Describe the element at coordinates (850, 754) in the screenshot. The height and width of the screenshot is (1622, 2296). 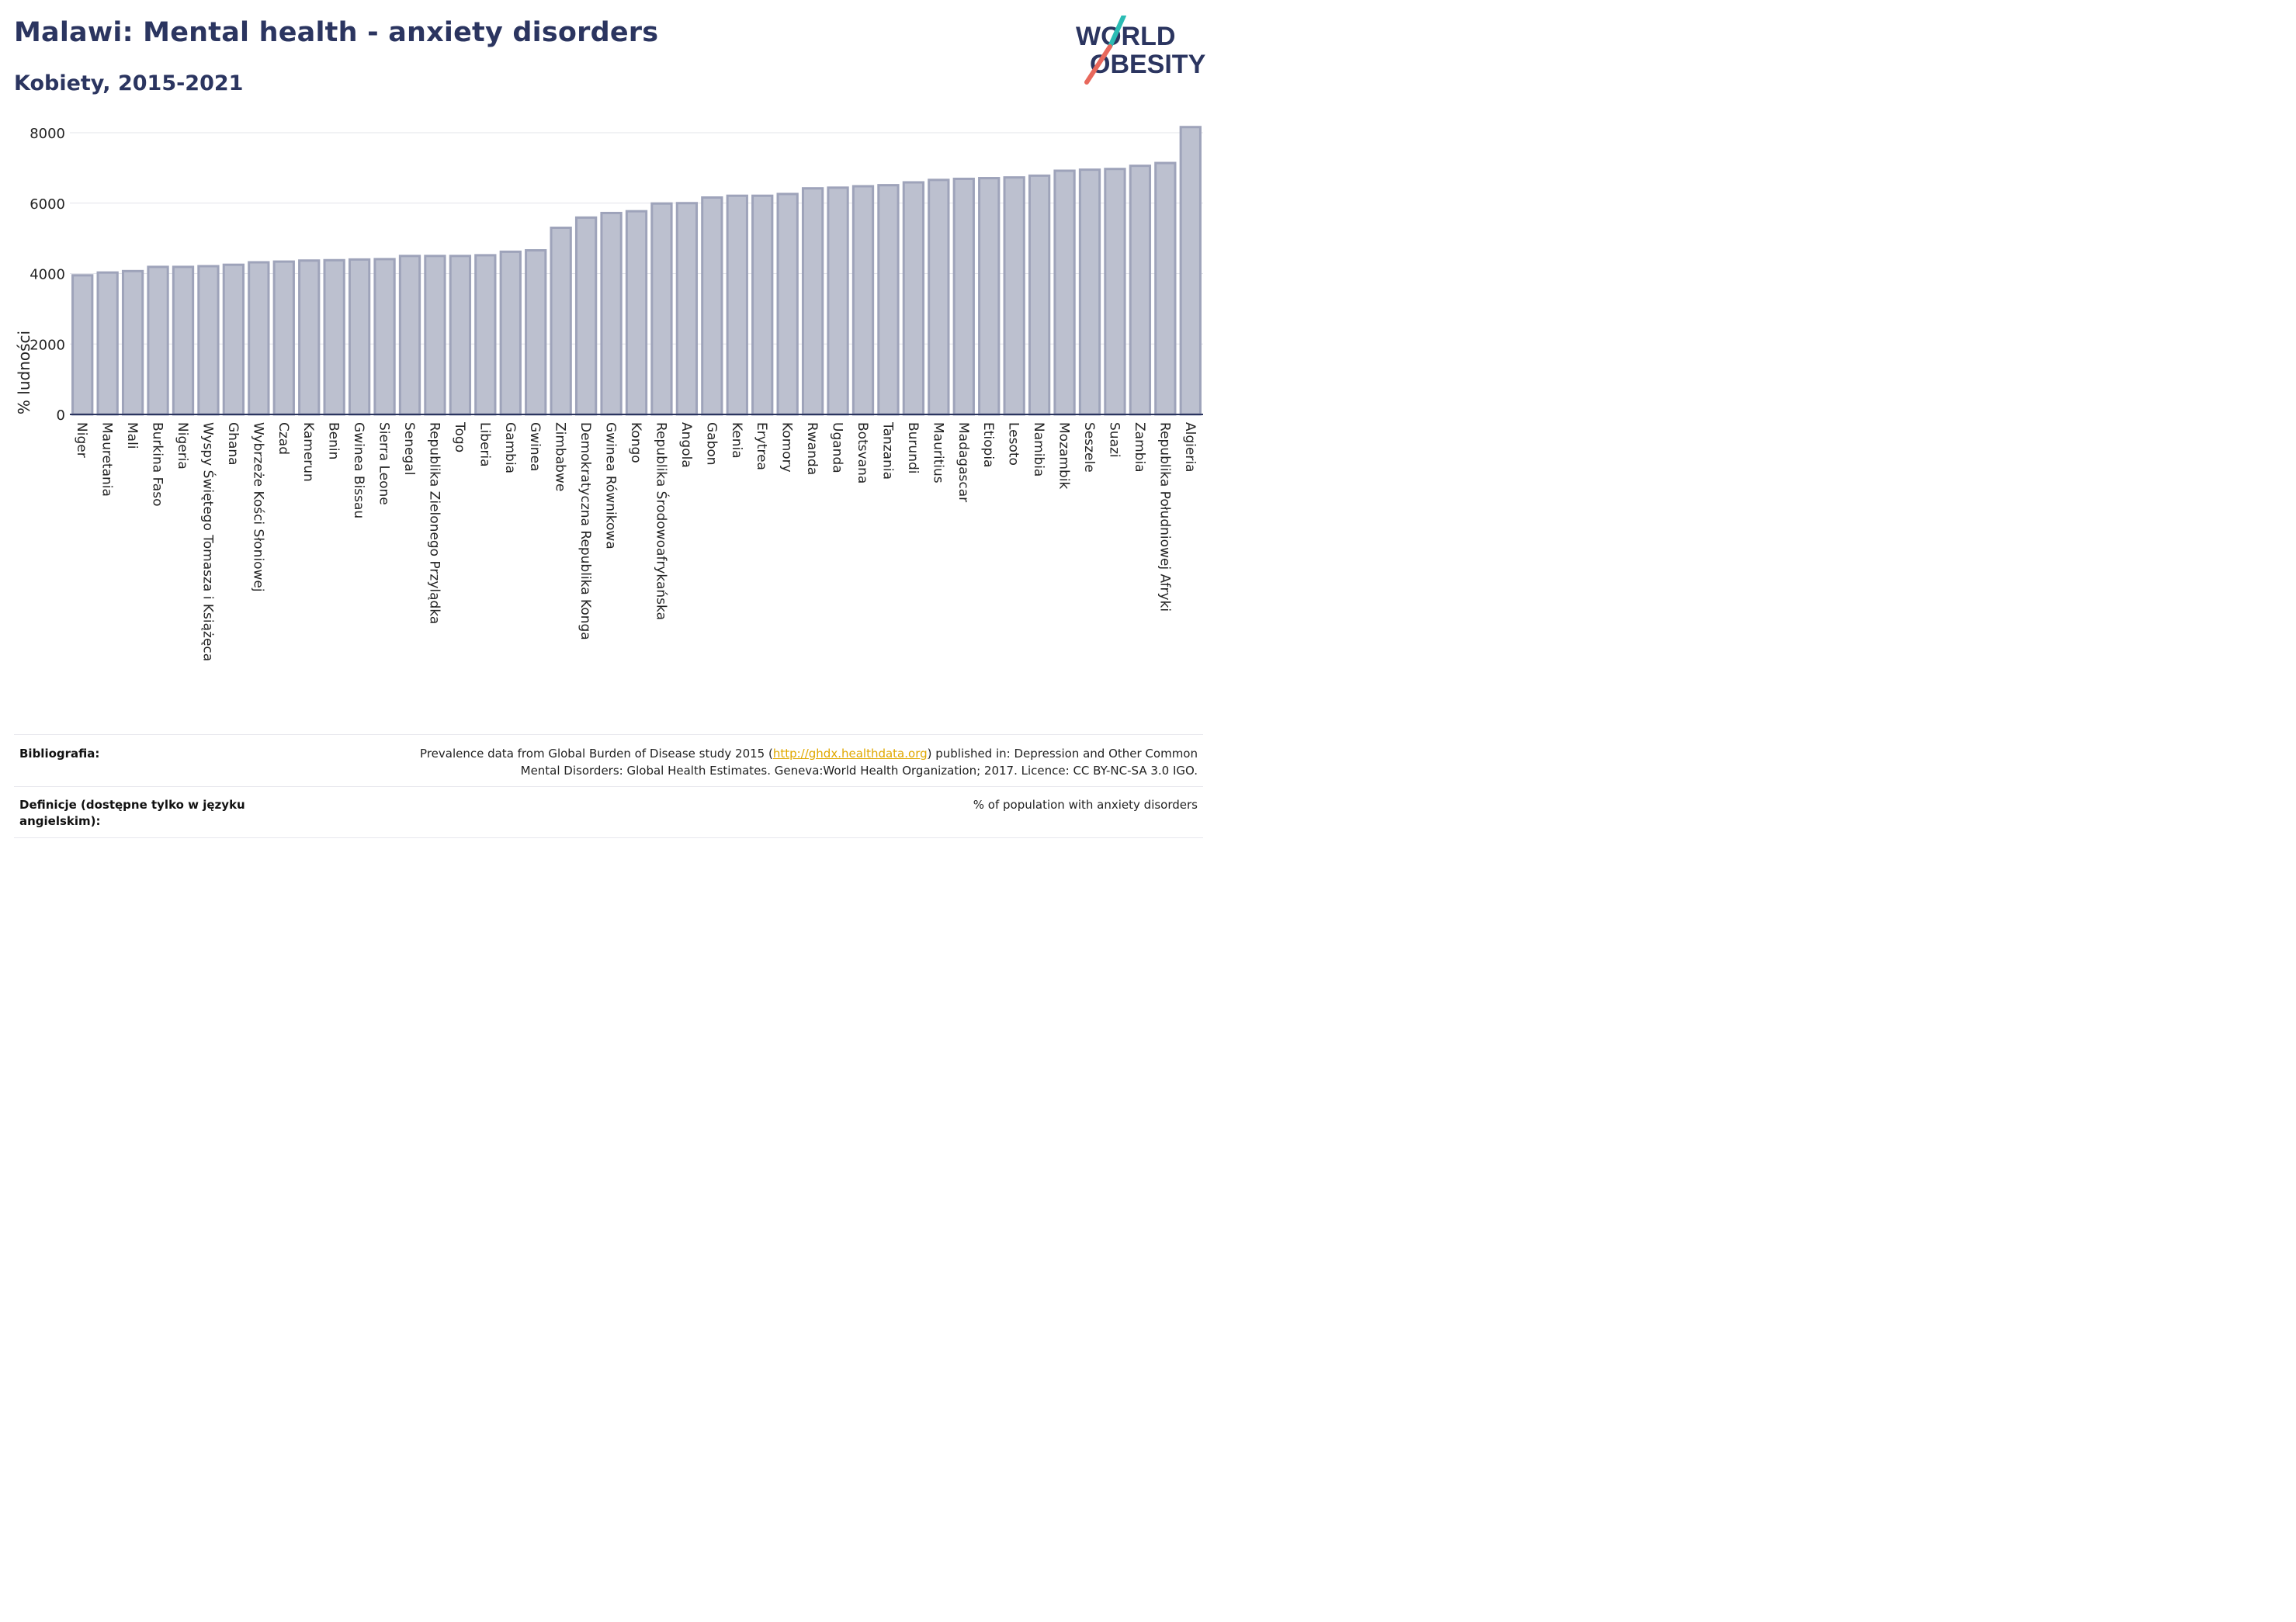
I see `bibliography-link: http://ghdx.healthdata.org` at that location.